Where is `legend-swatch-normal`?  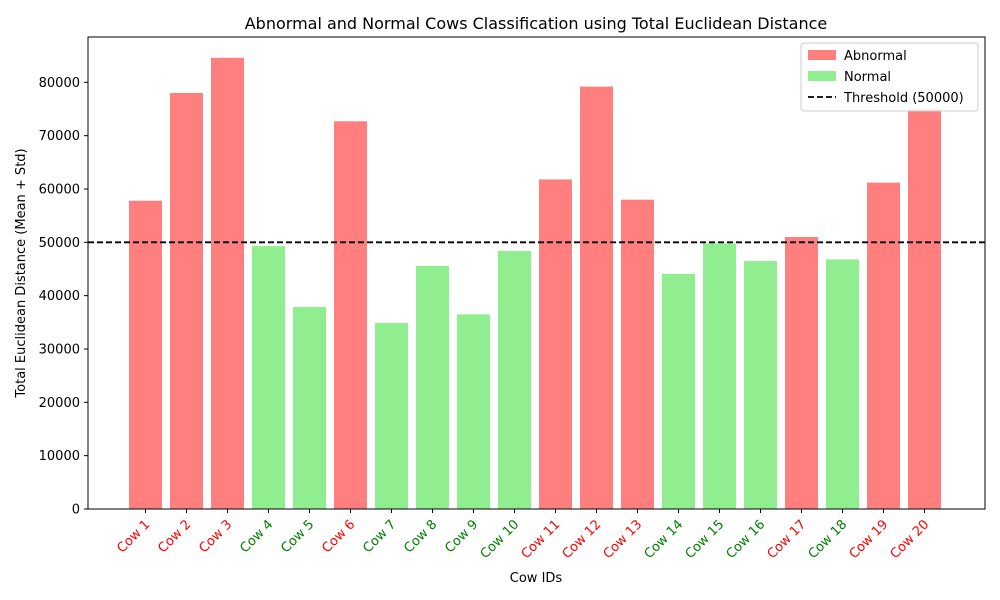 legend-swatch-normal is located at coordinates (822, 76).